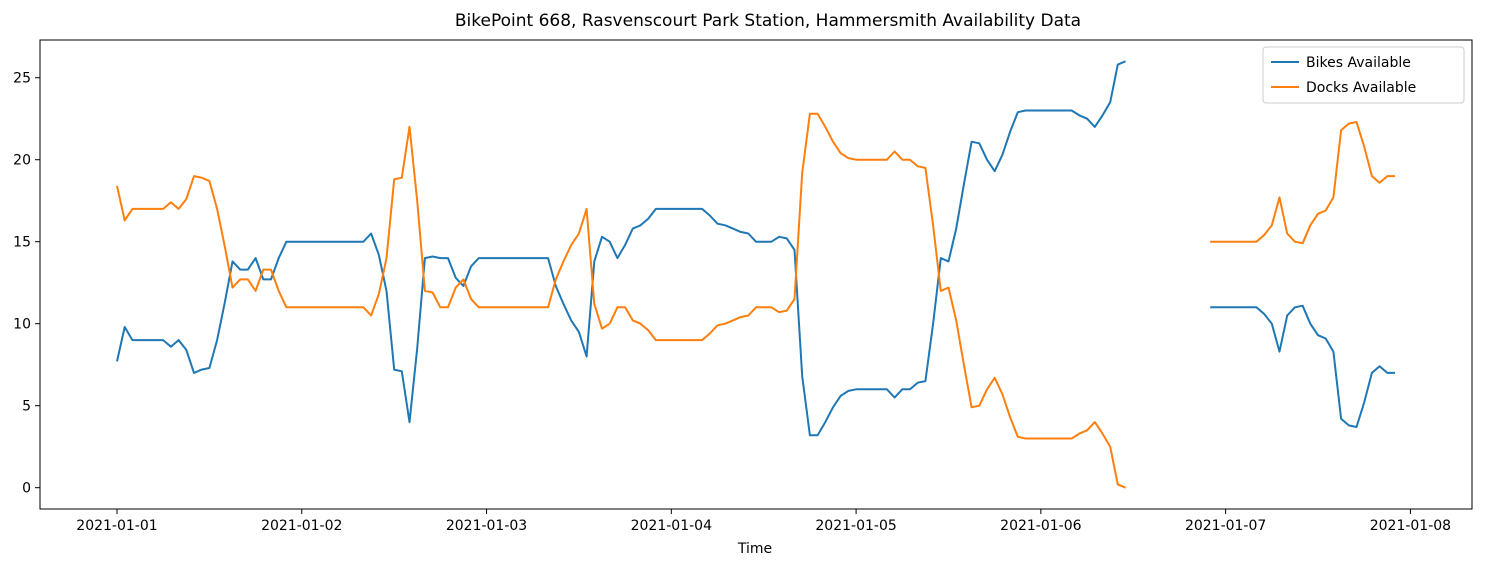  I want to click on x-tick-label: 2021-01-02, so click(301, 526).